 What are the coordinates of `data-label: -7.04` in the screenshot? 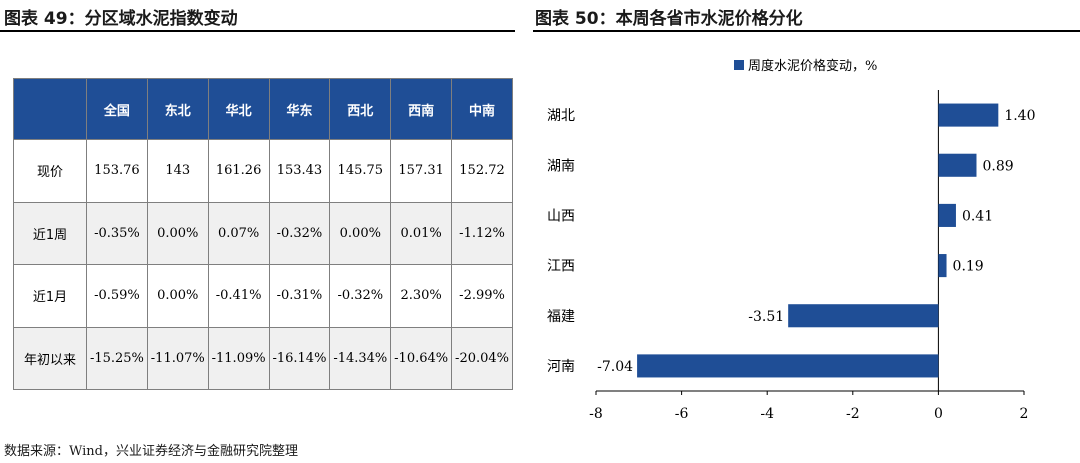 It's located at (615, 367).